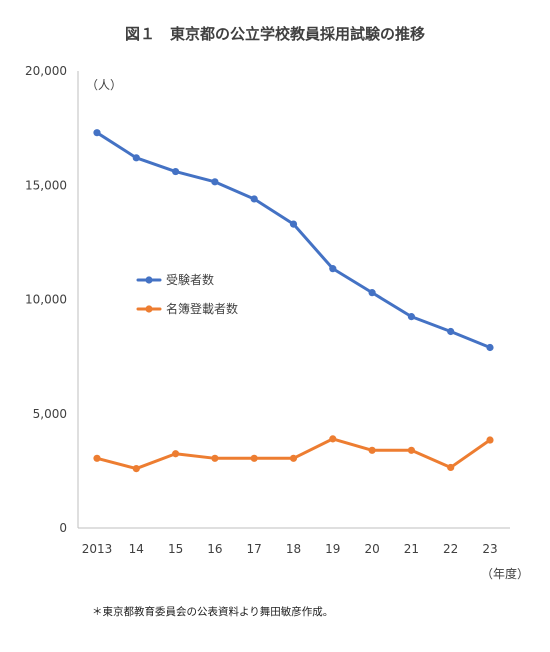 Image resolution: width=550 pixels, height=652 pixels. I want to click on chart-title: 図１ 東京都の公立学校教員採用試験の推移, so click(275, 34).